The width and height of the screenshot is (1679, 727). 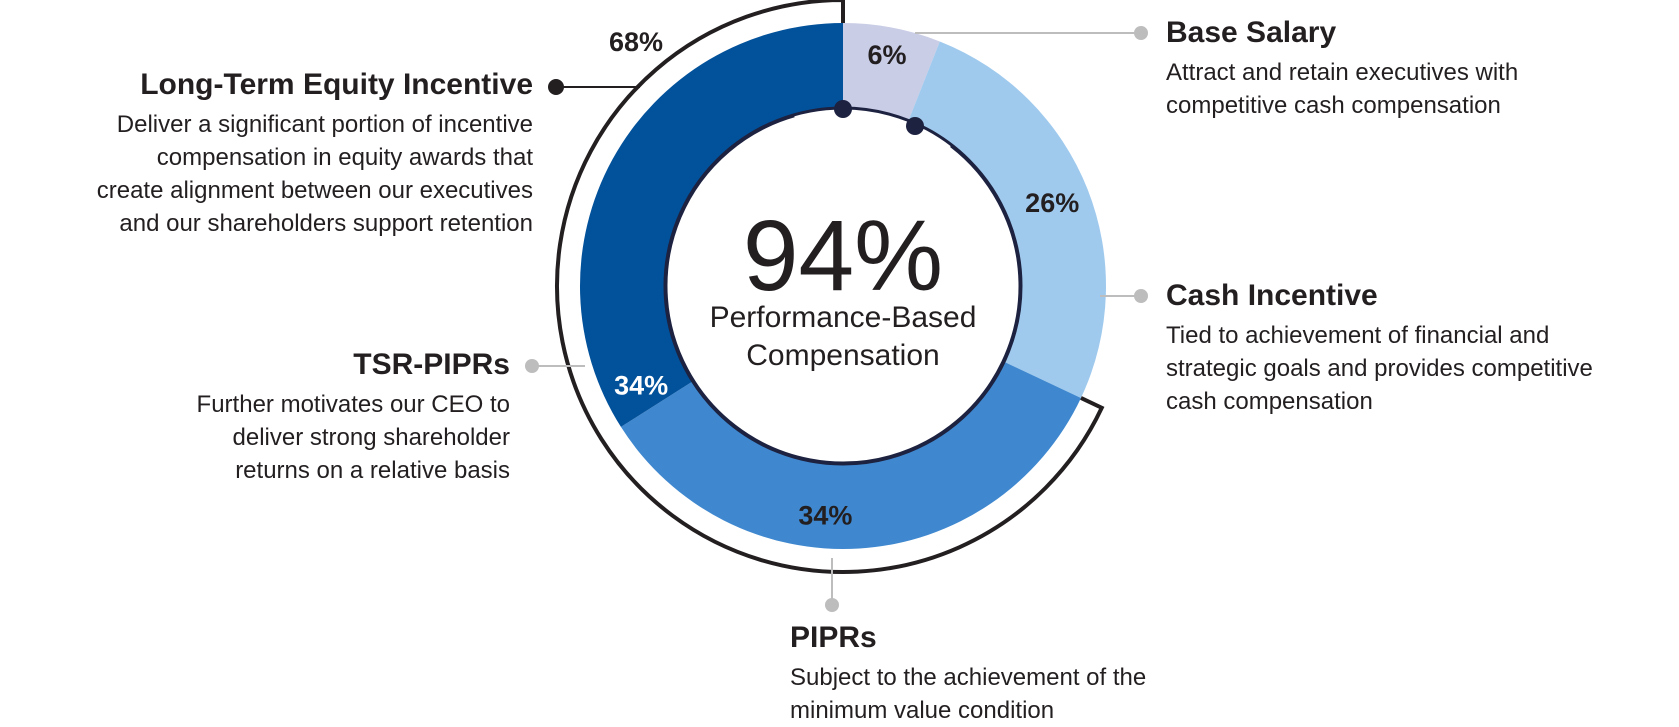 What do you see at coordinates (371, 437) in the screenshot?
I see `desc-line: deliver strong shareholder` at bounding box center [371, 437].